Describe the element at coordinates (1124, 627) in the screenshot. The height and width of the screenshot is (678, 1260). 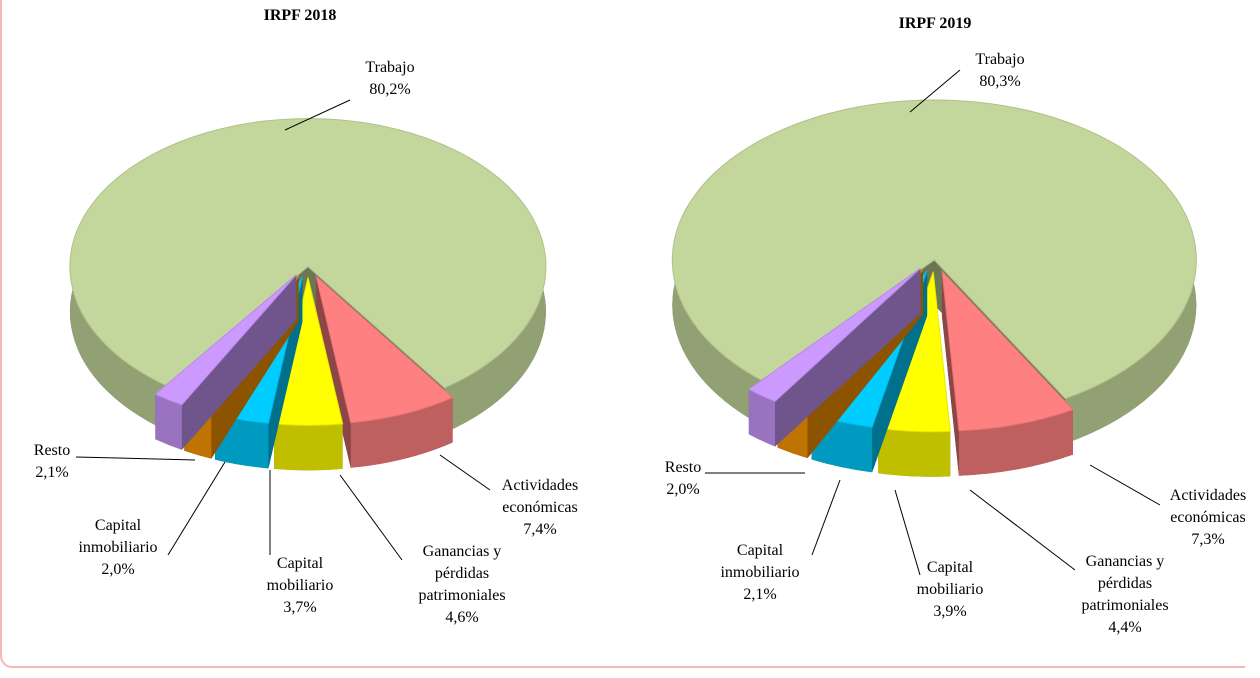
I see `value-label: 4,4%` at that location.